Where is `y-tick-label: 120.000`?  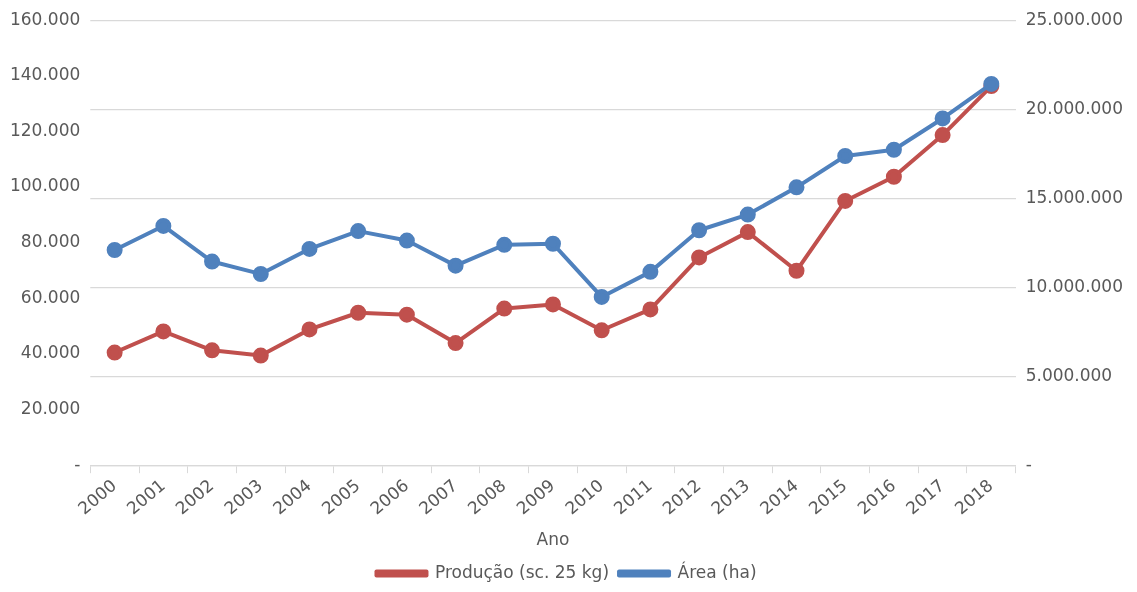
y-tick-label: 120.000 is located at coordinates (45, 129).